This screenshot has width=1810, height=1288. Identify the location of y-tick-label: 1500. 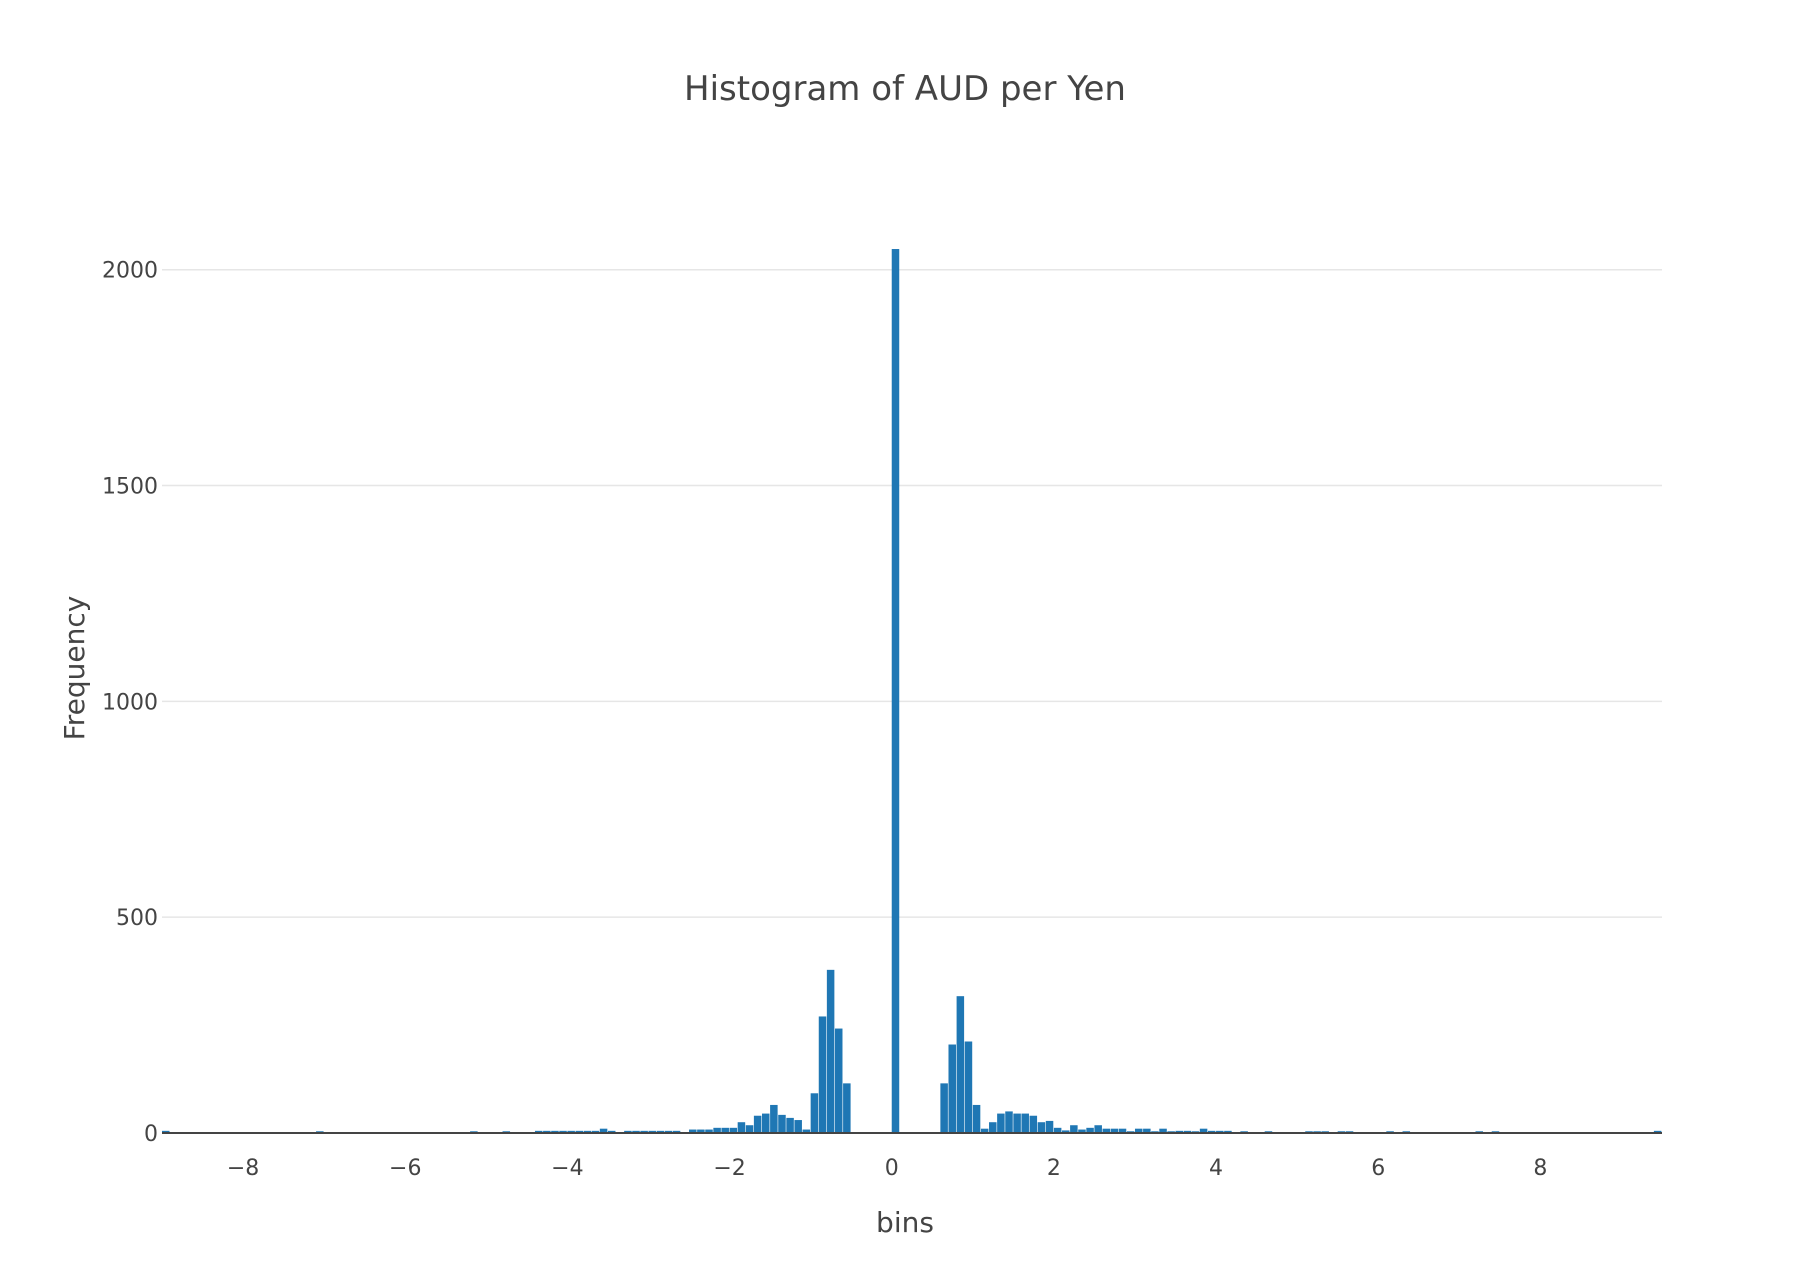
(130, 487).